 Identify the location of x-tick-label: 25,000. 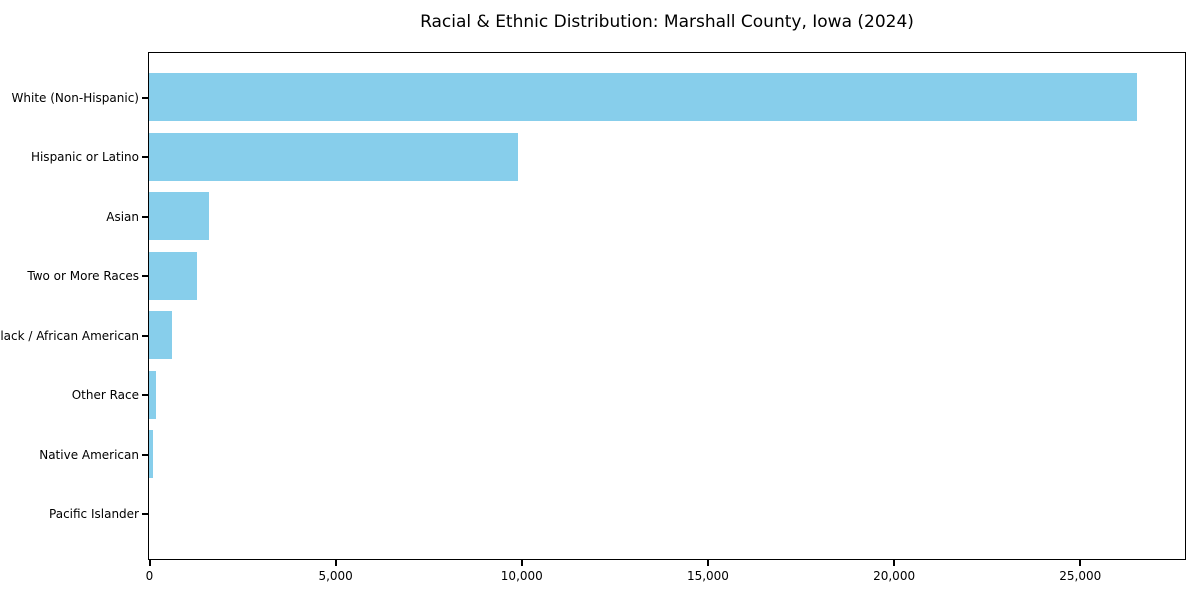
(1080, 576).